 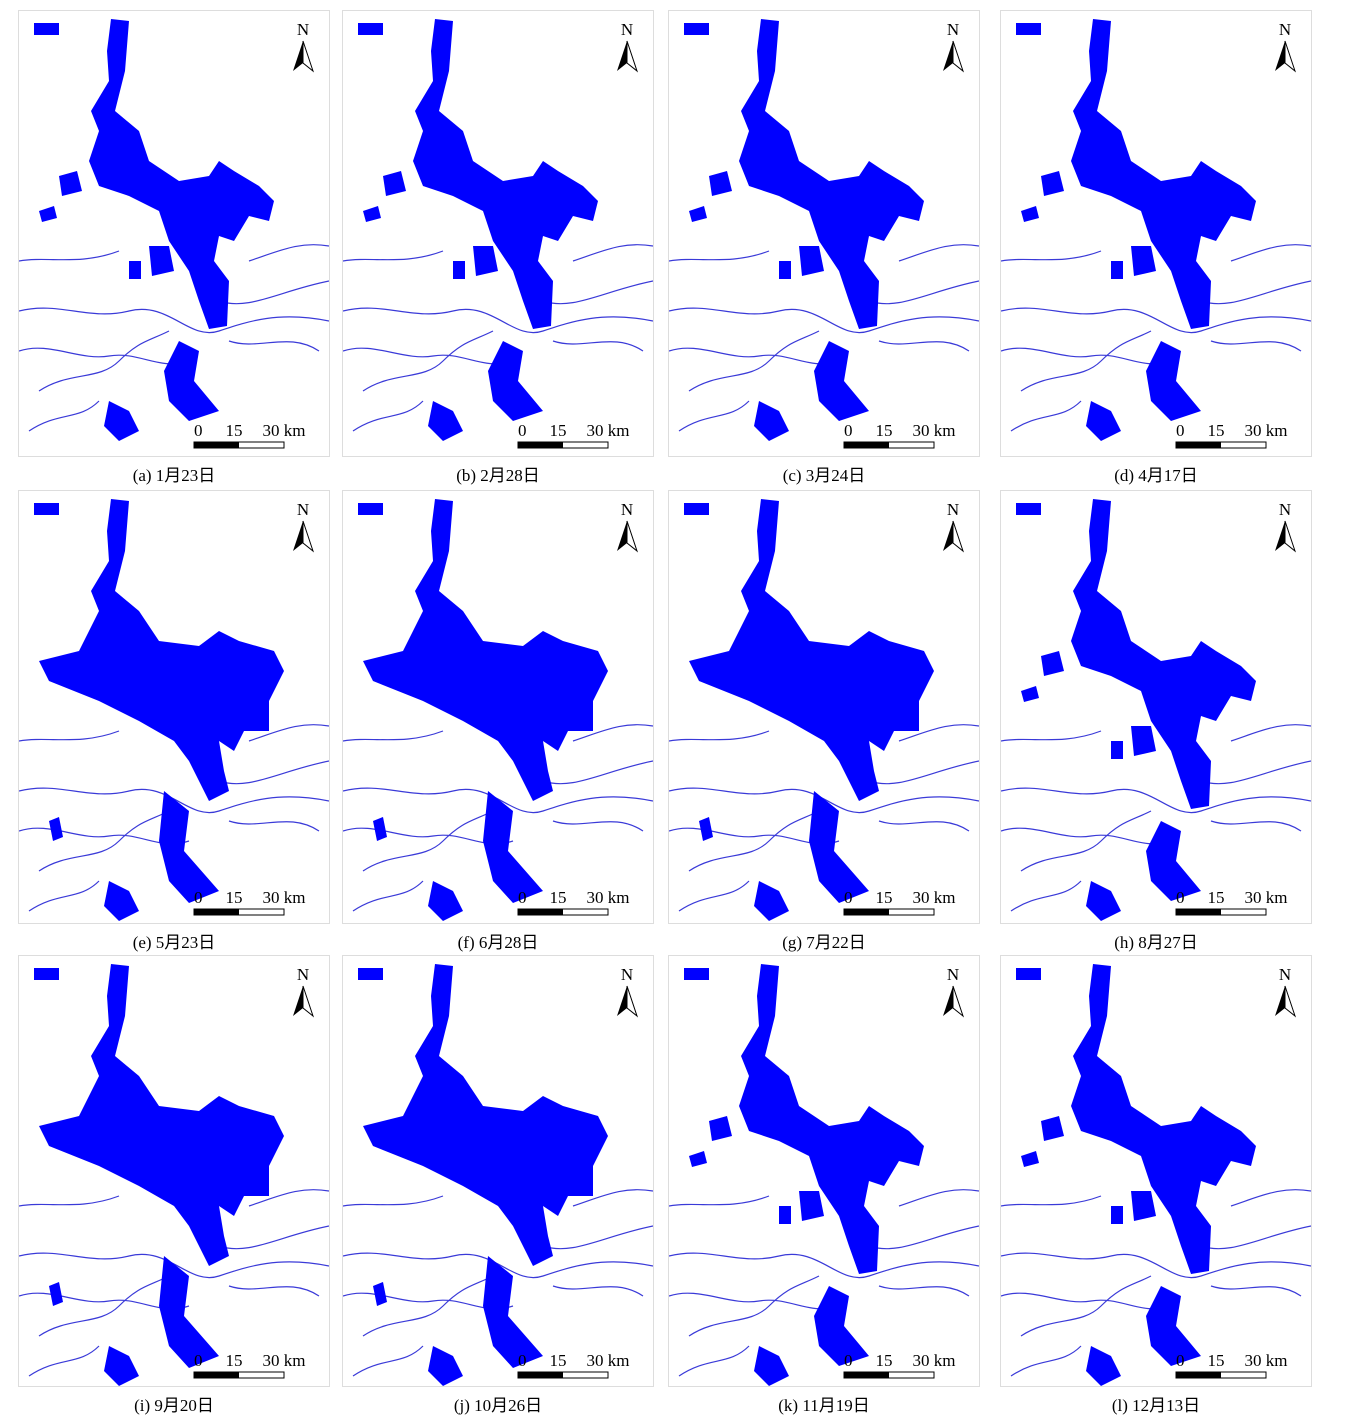 I want to click on caption: (d) 4月17日, so click(x=1156, y=475).